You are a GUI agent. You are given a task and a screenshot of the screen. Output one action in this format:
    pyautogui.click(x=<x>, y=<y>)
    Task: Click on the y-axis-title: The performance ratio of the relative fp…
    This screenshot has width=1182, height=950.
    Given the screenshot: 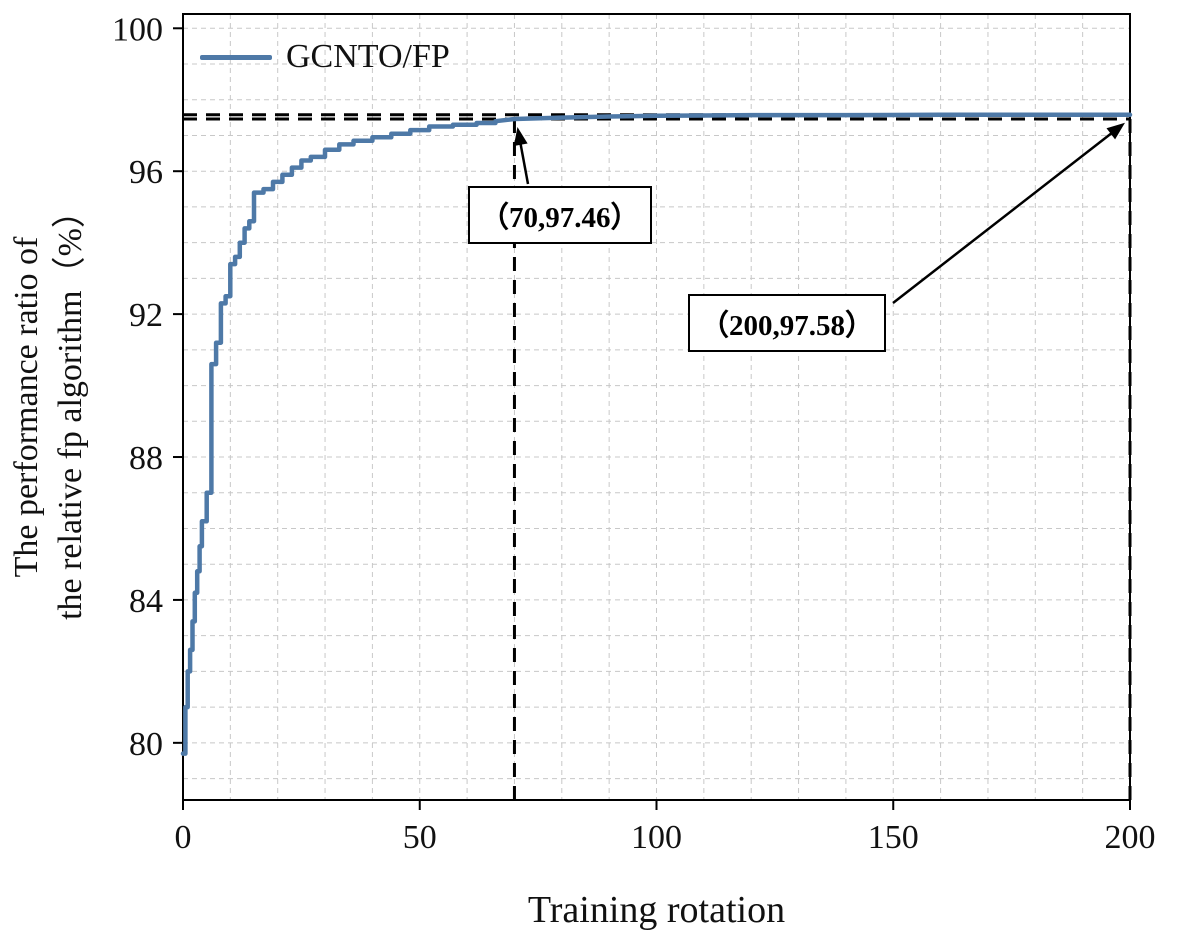 What is the action you would take?
    pyautogui.click(x=60, y=407)
    